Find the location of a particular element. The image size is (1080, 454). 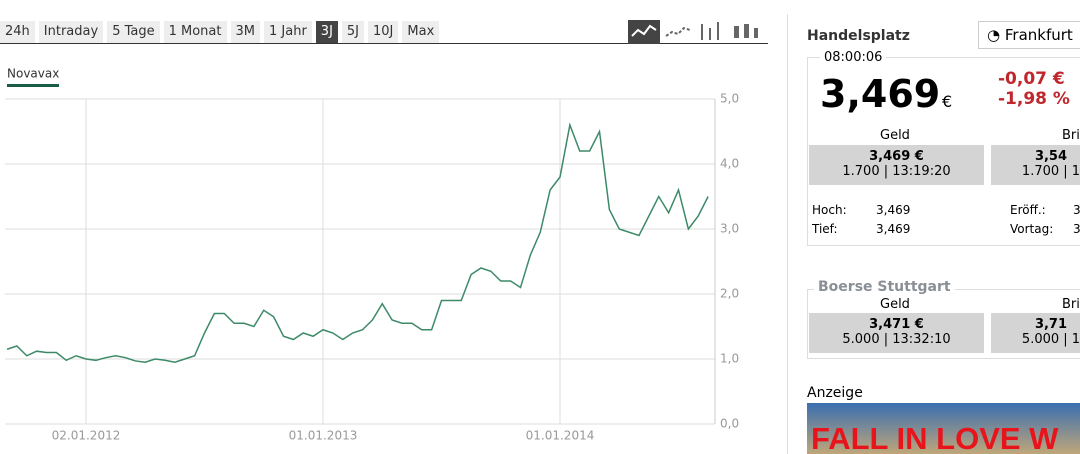

change-pct: -1,98 % is located at coordinates (1034, 99).